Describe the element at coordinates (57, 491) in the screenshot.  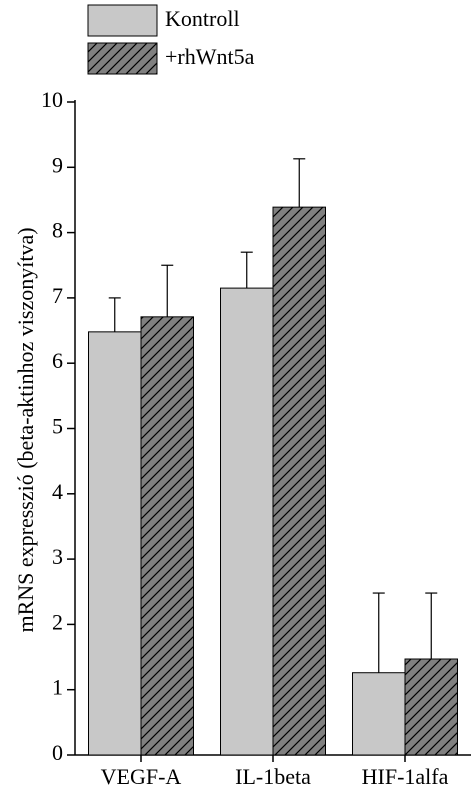
I see `y-tick-label: 4` at that location.